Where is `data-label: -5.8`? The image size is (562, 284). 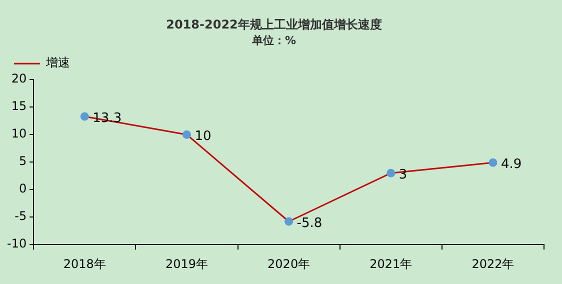
data-label: -5.8 is located at coordinates (309, 223).